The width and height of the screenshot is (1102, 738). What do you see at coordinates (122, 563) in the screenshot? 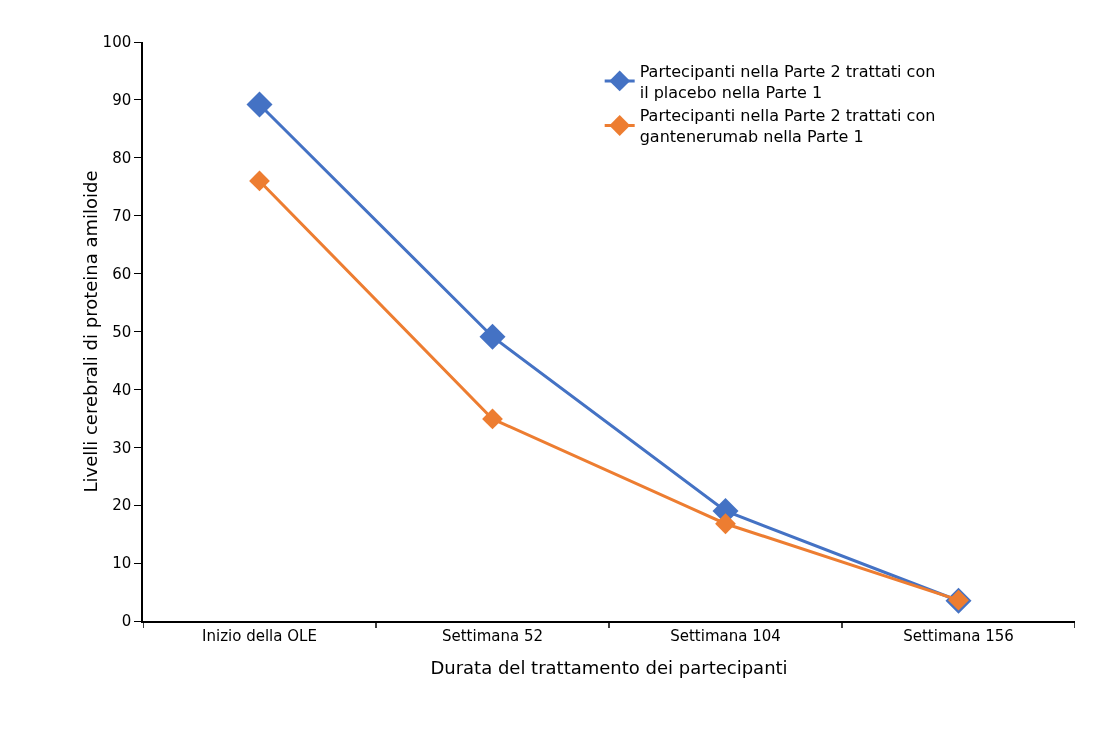
I see `y-tick-label: 10` at bounding box center [122, 563].